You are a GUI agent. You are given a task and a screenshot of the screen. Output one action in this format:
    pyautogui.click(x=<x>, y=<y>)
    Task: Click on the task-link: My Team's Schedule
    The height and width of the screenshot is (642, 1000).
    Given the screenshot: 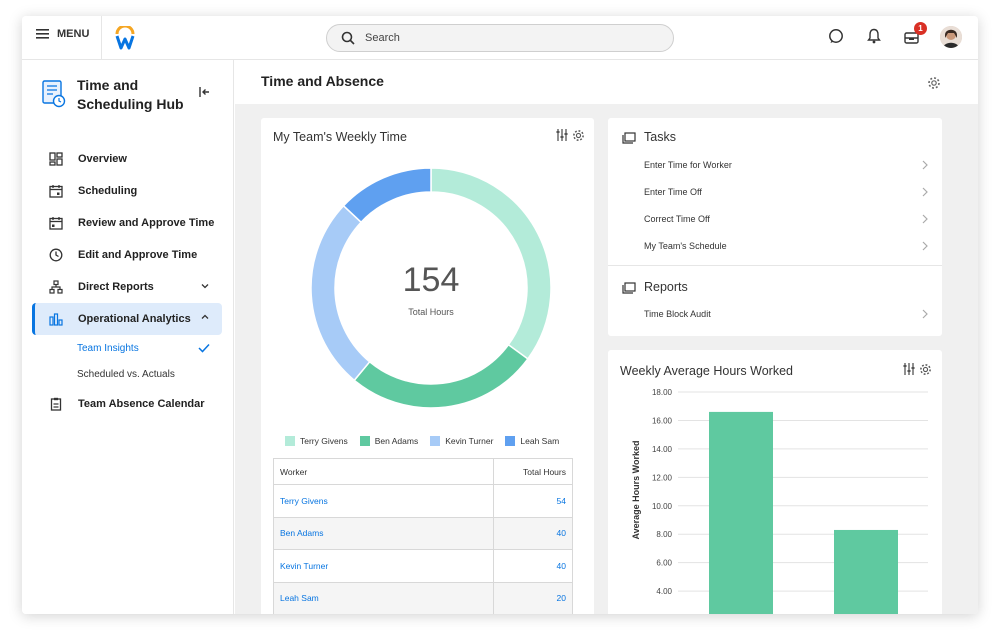 What is the action you would take?
    pyautogui.click(x=685, y=246)
    